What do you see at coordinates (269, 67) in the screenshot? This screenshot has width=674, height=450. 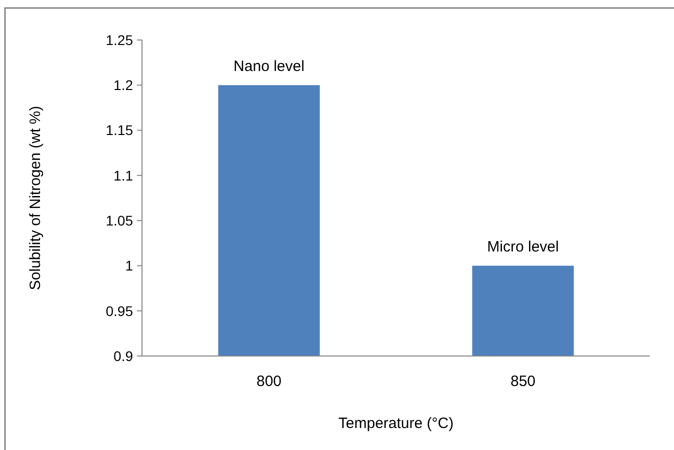 I see `annotation: Nano level` at bounding box center [269, 67].